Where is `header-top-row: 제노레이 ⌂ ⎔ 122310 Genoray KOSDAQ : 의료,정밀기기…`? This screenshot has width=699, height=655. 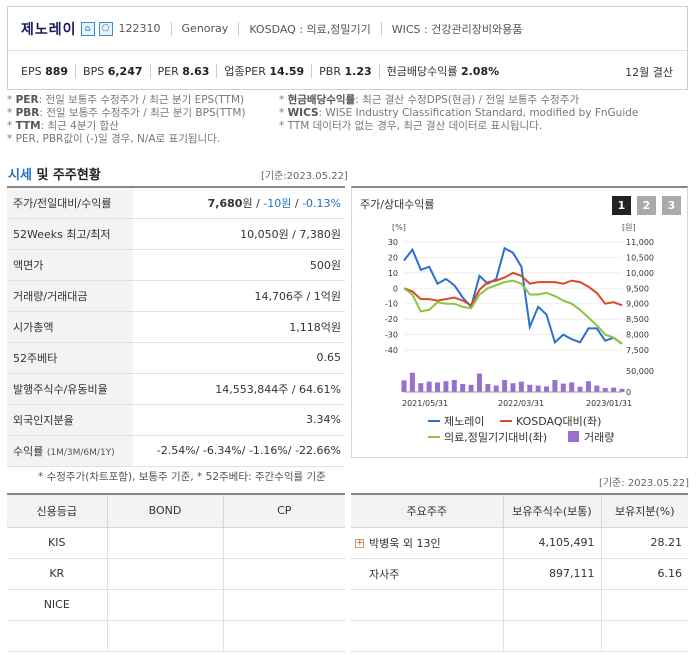
header-top-row: 제노레이 ⌂ ⎔ 122310 Genoray KOSDAQ : 의료,정밀기기… is located at coordinates (347, 29).